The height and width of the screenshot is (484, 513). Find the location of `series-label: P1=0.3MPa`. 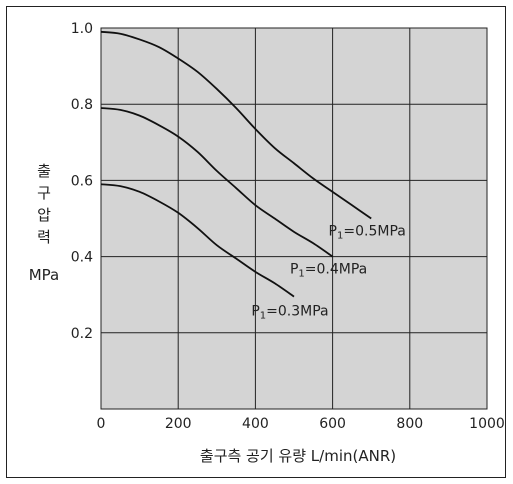

series-label: P1=0.3MPa is located at coordinates (289, 313).